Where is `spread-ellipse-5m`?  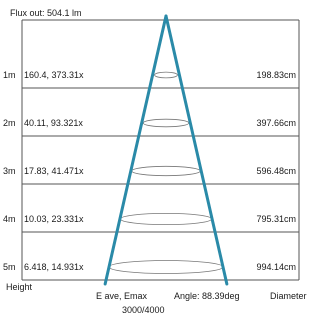 spread-ellipse-5m is located at coordinates (166, 267).